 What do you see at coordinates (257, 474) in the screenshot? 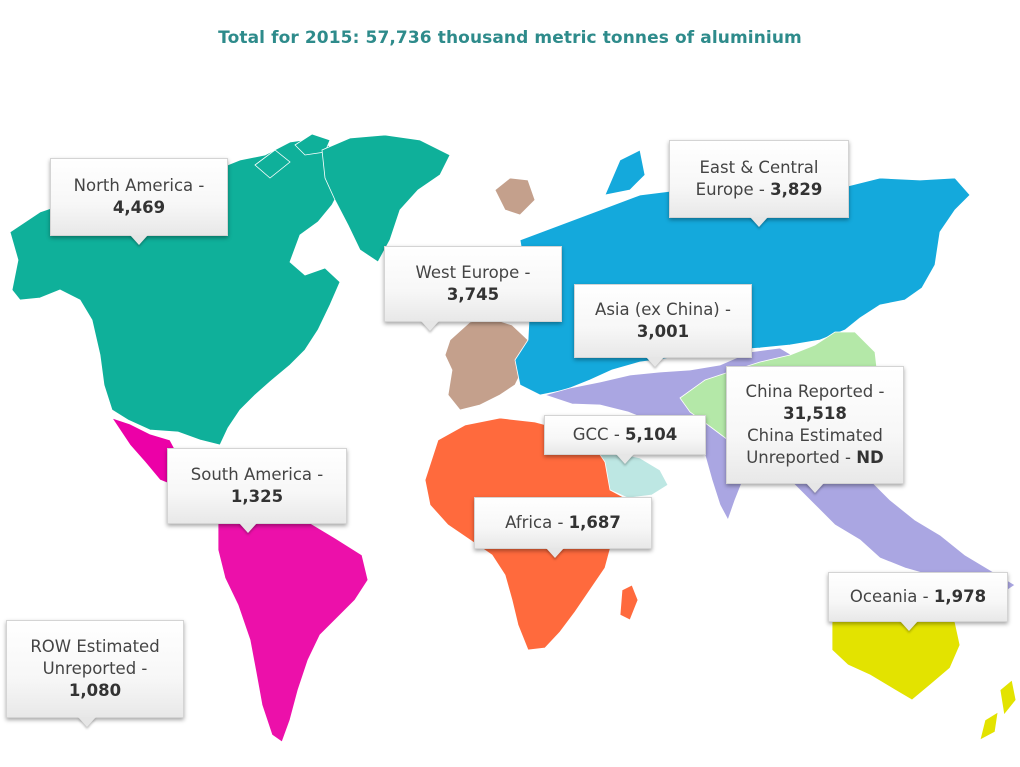
I see `south-america-label: South America -` at bounding box center [257, 474].